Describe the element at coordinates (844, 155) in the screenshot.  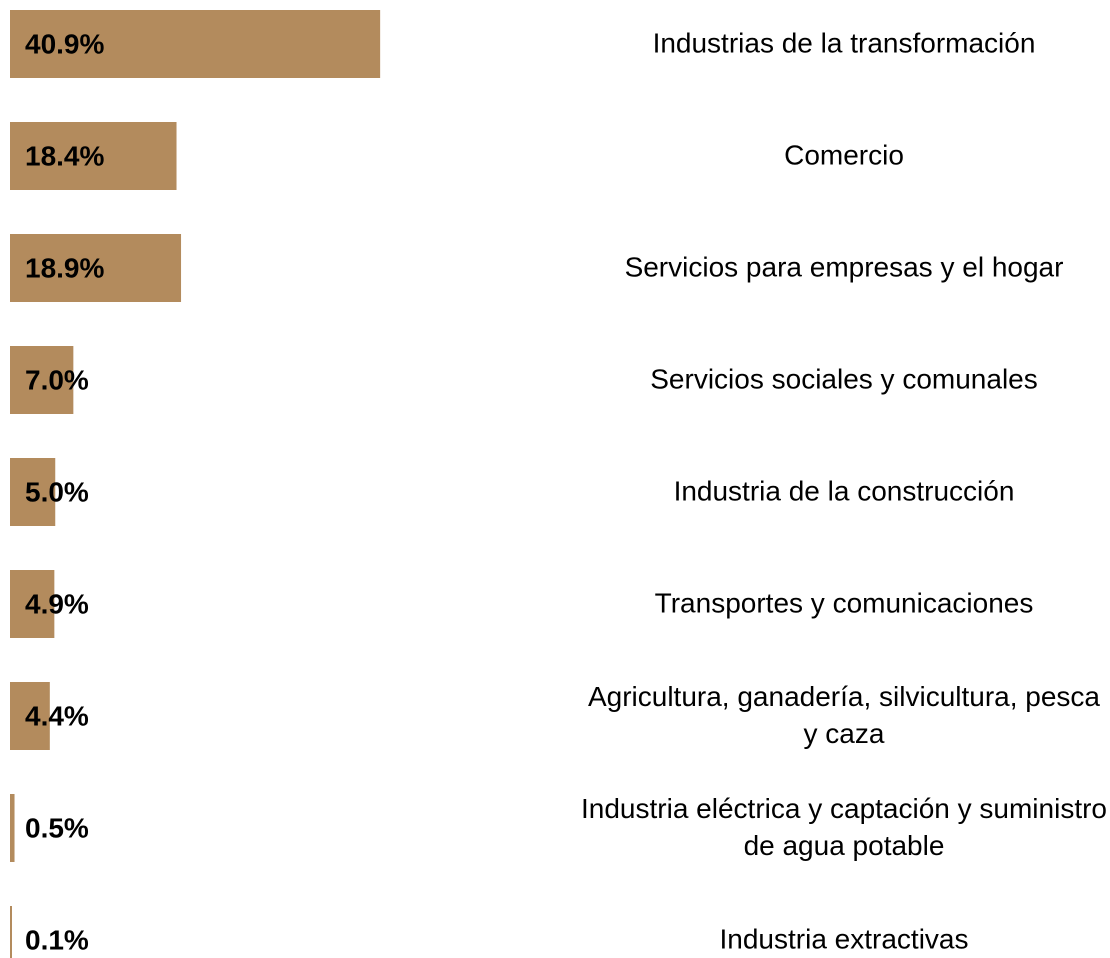
I see `category-label: Comercio` at that location.